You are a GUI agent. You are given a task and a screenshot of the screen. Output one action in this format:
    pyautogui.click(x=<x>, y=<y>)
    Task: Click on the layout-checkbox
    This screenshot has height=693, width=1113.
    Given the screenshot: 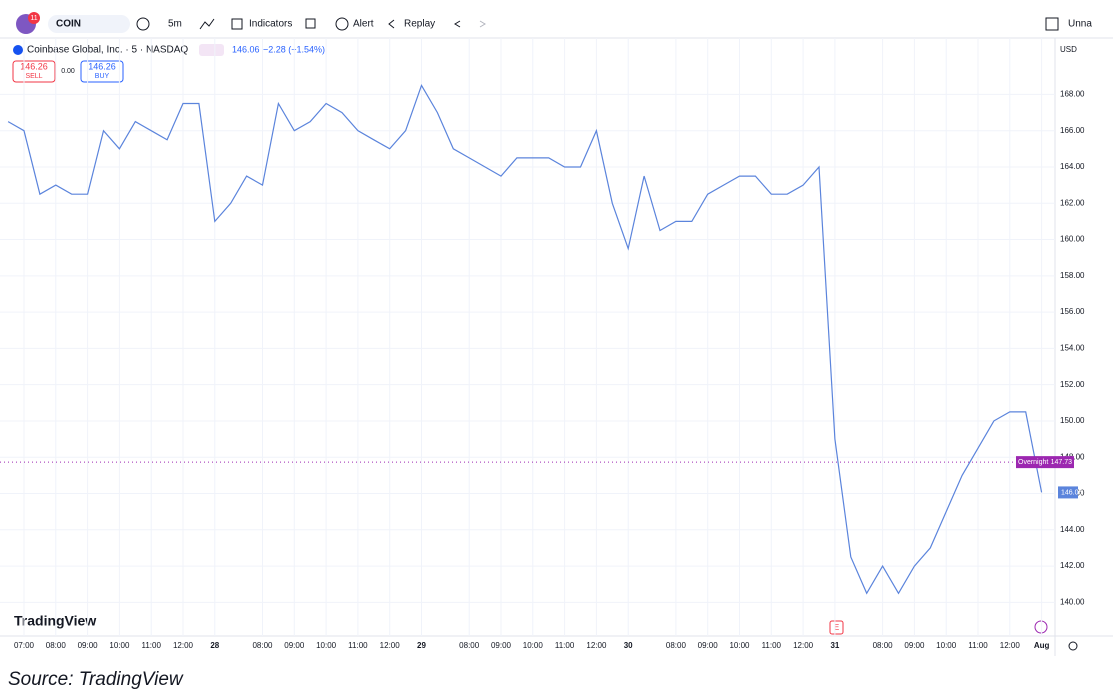 What is the action you would take?
    pyautogui.click(x=1052, y=24)
    